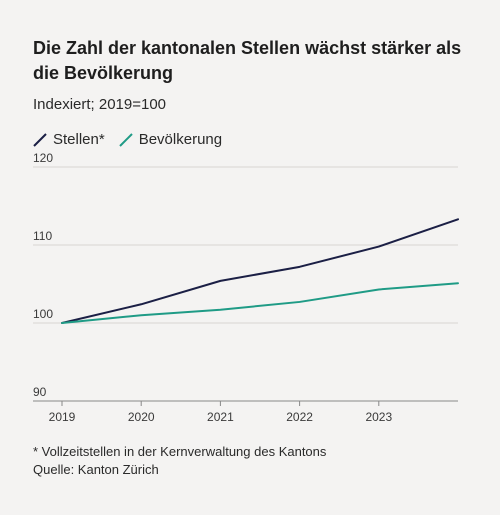  I want to click on chart-subtitle: Indexiert; 2019=100, so click(100, 104).